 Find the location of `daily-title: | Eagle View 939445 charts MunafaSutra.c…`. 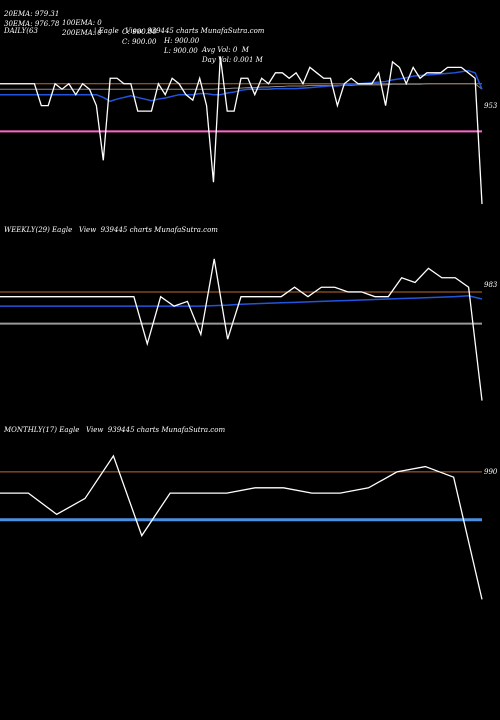

daily-title: | Eagle View 939445 charts MunafaSutra.c… is located at coordinates (179, 31).